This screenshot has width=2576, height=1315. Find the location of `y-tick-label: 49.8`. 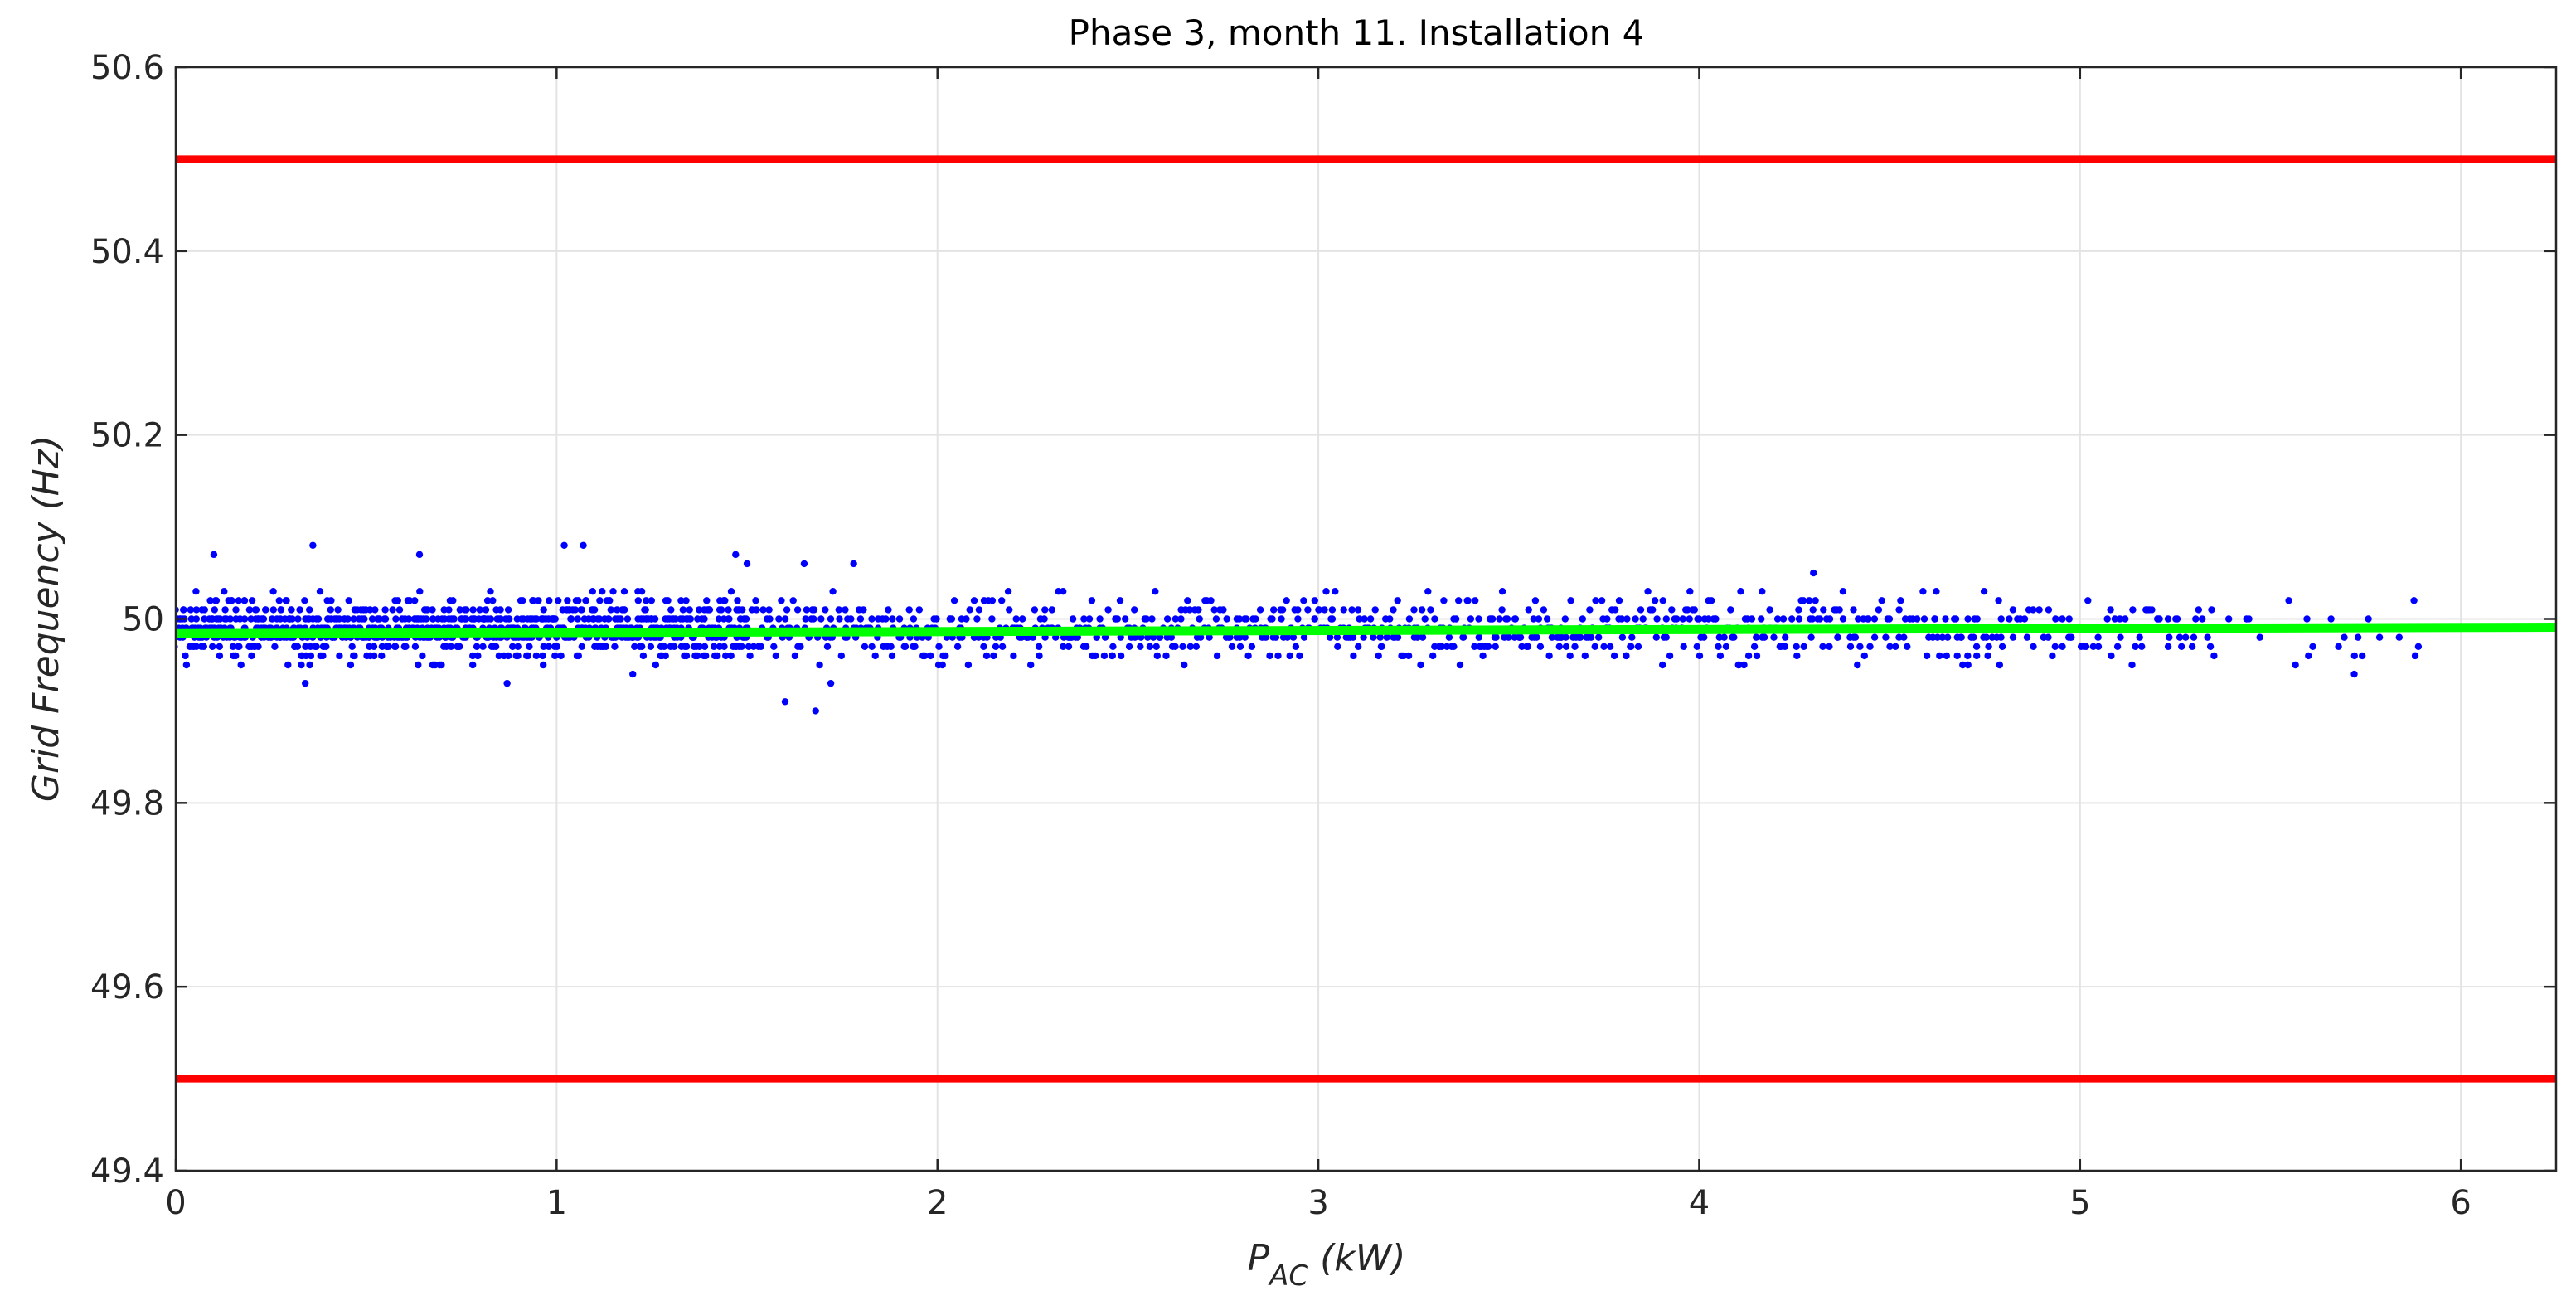

y-tick-label: 49.8 is located at coordinates (127, 803).